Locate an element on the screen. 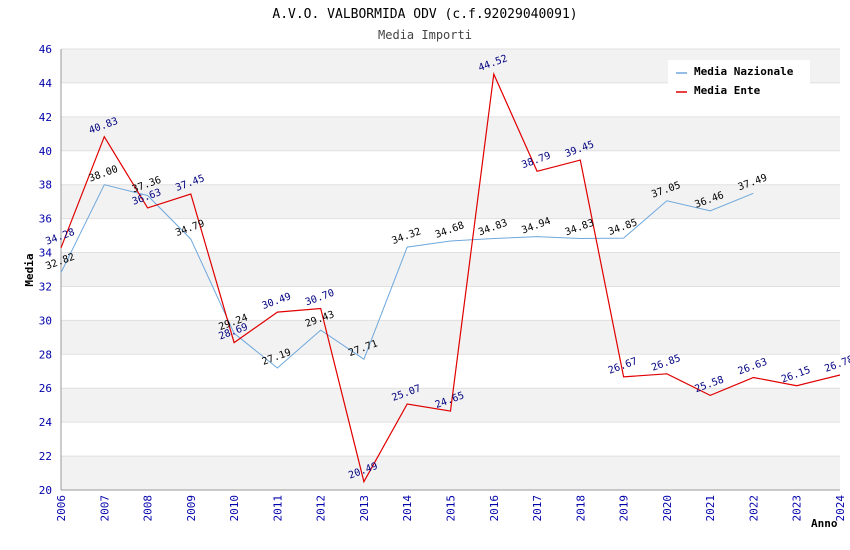 This screenshot has height=550, width=850. y-tick-label: 42 is located at coordinates (45, 117).